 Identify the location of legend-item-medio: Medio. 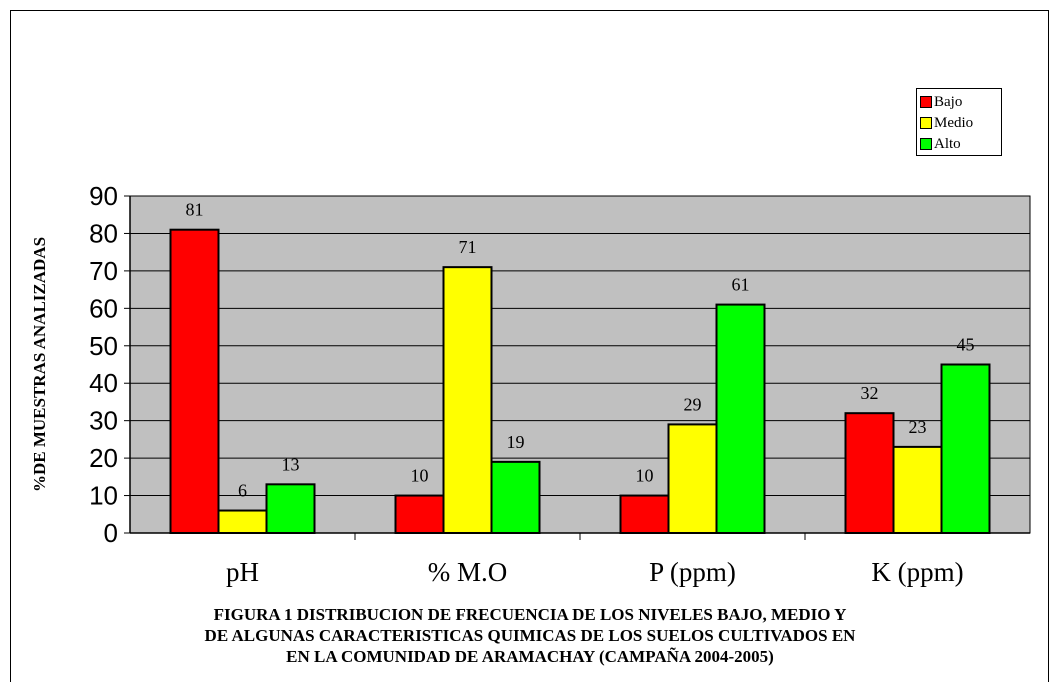
(946, 123).